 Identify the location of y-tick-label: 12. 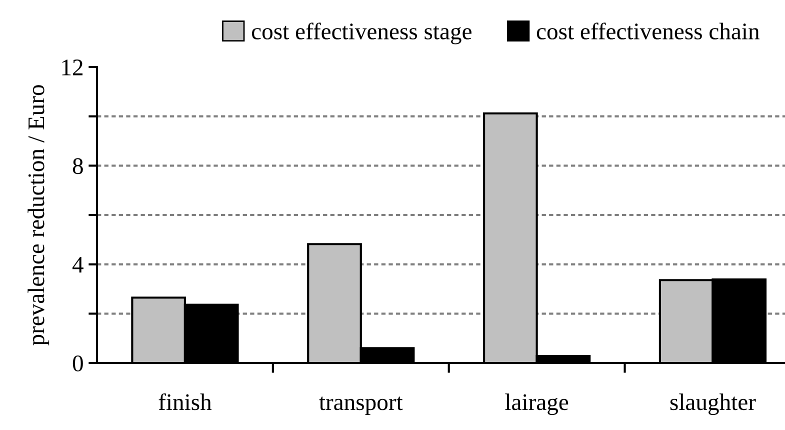
(72, 68).